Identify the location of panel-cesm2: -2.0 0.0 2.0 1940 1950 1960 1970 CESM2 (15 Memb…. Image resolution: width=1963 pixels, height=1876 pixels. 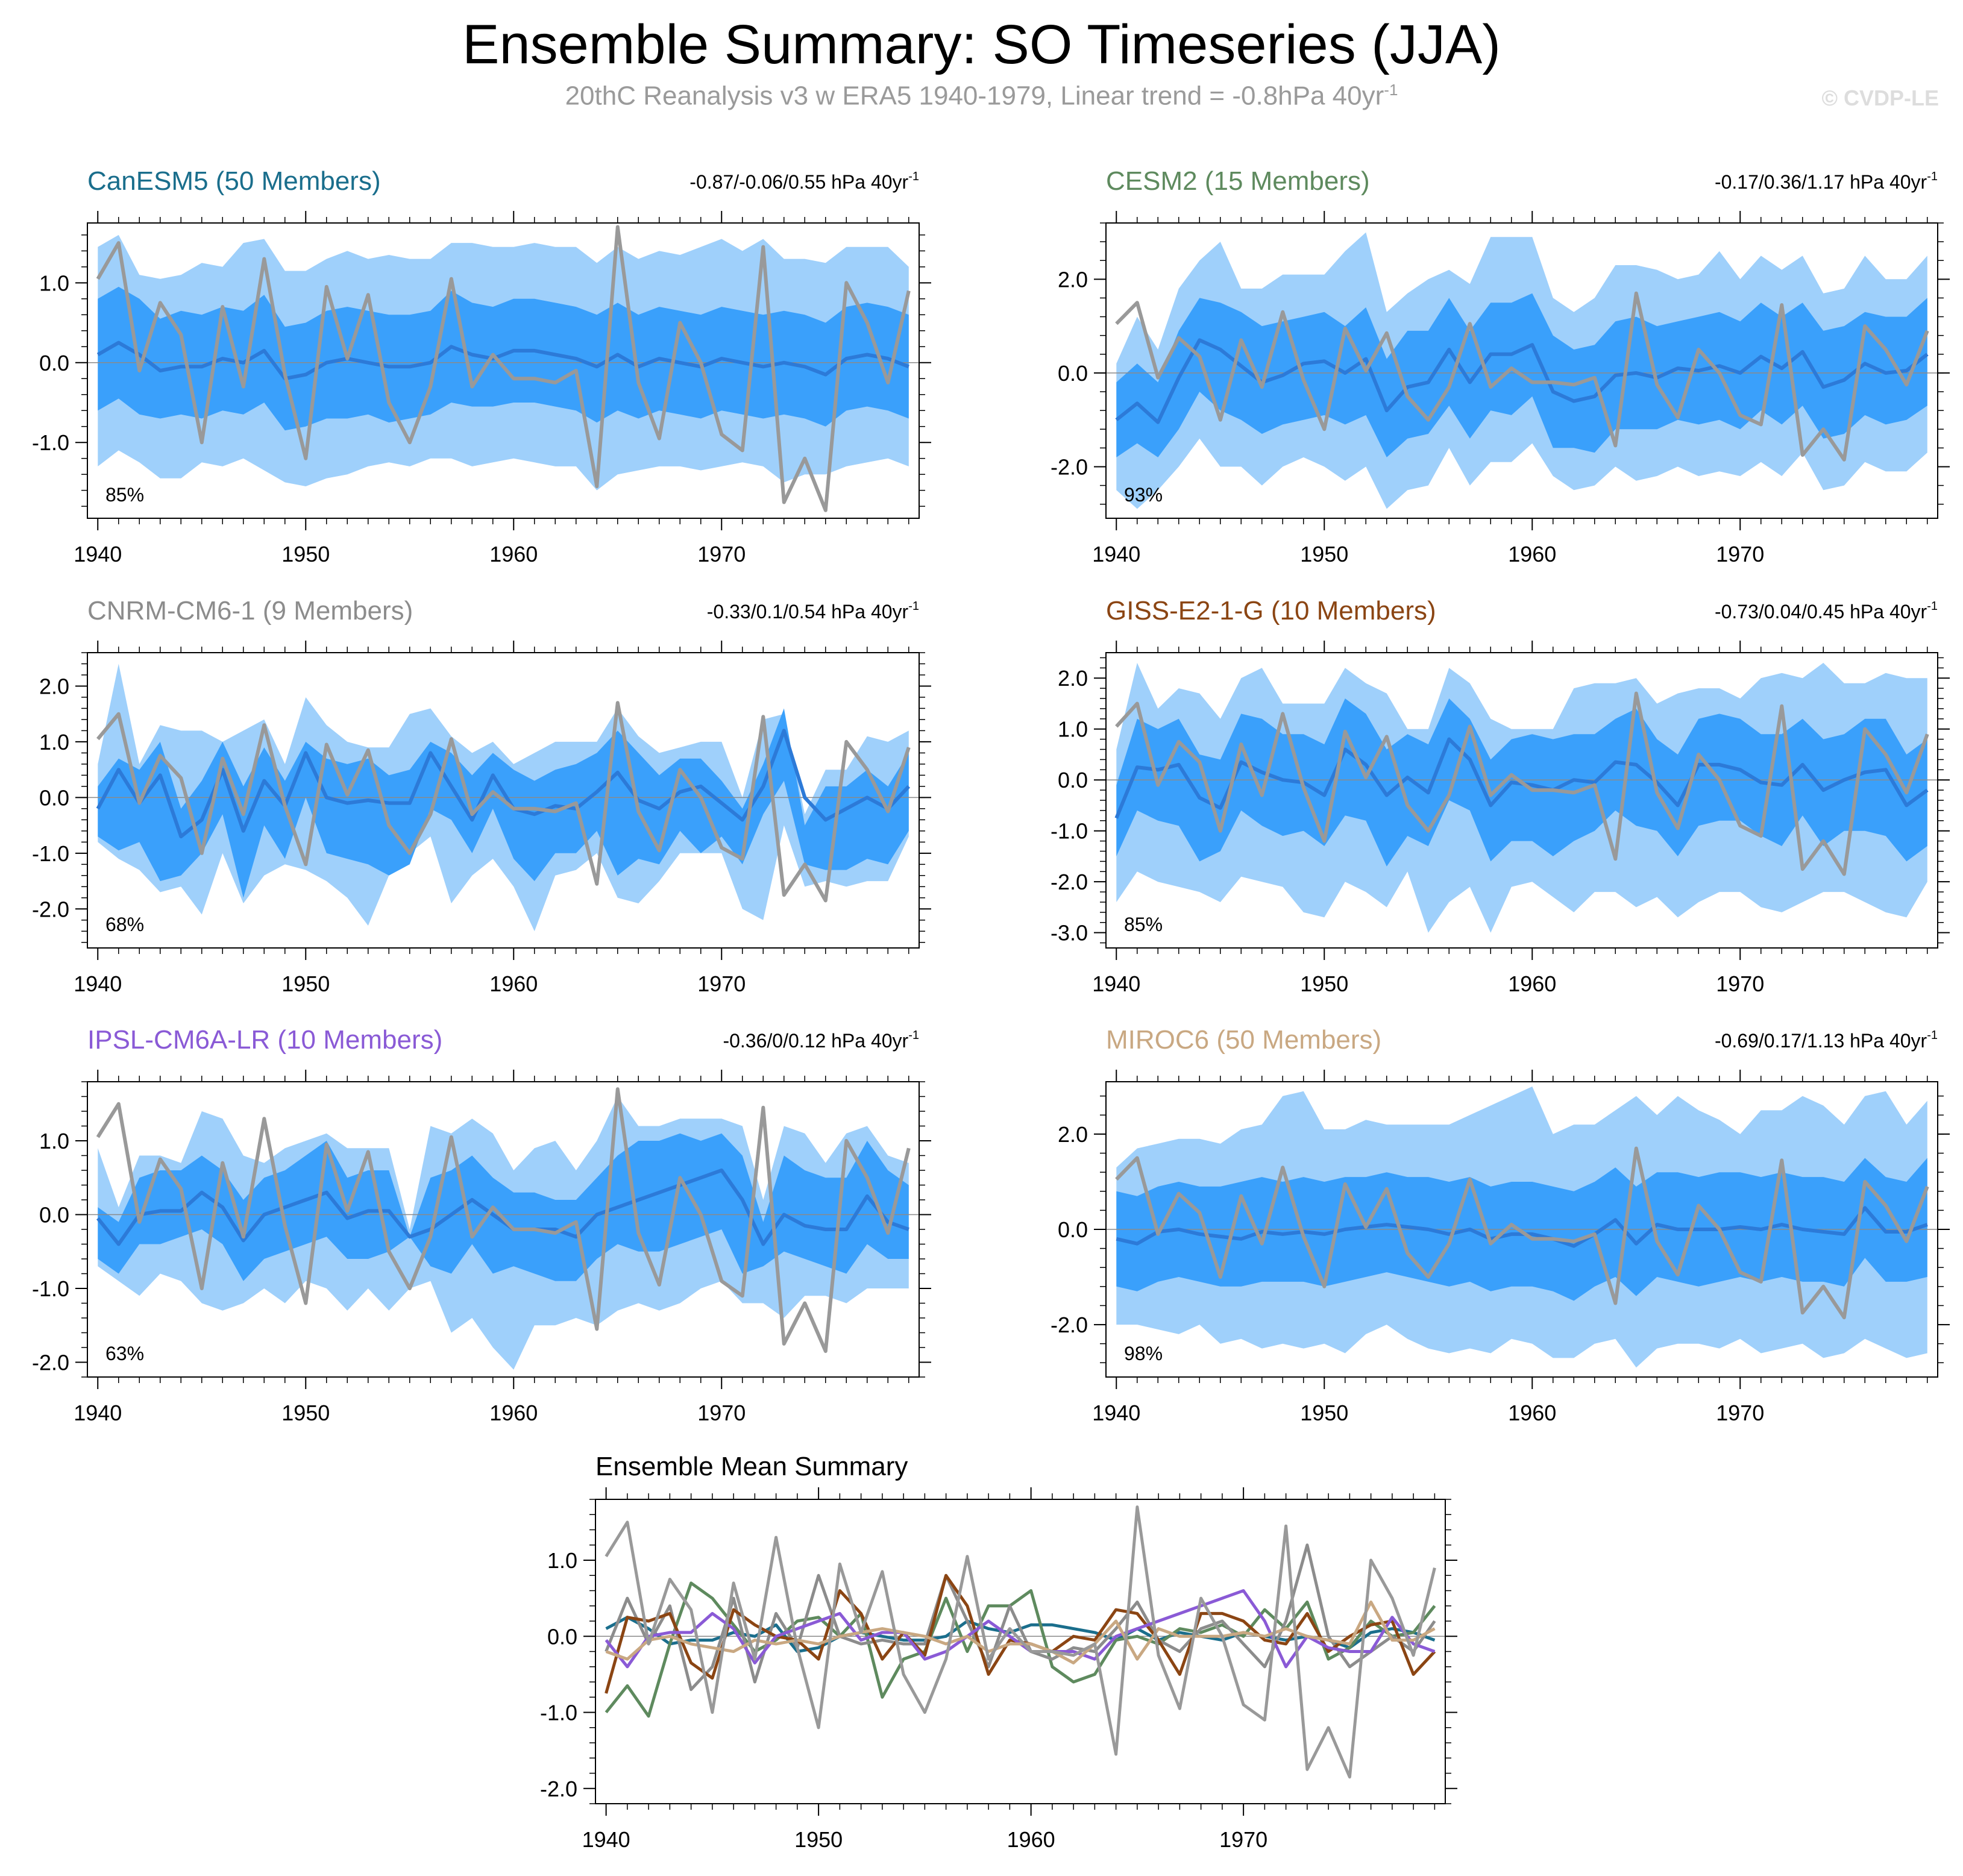
(1500, 366).